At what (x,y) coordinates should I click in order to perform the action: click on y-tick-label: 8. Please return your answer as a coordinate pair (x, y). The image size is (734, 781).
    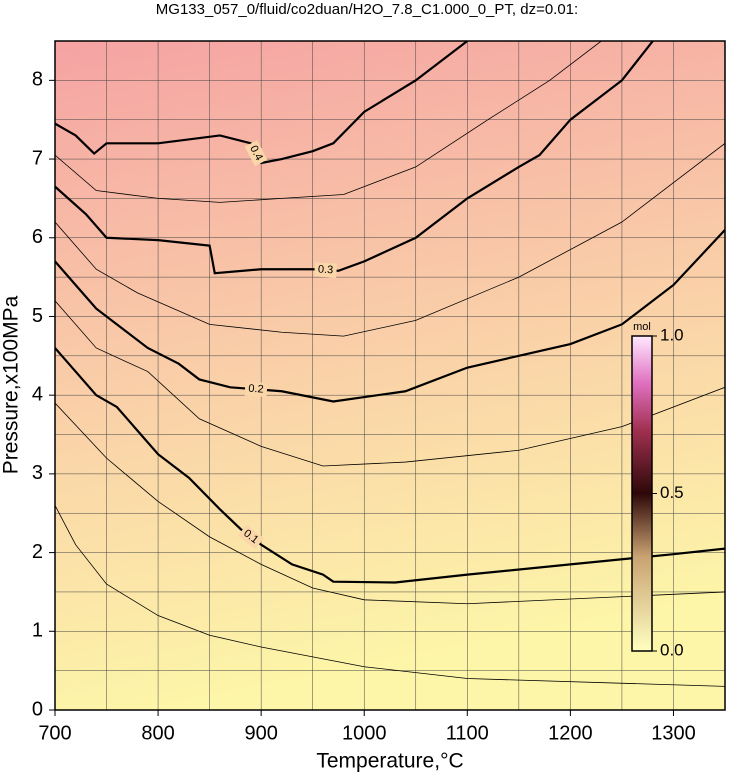
    Looking at the image, I should click on (37, 80).